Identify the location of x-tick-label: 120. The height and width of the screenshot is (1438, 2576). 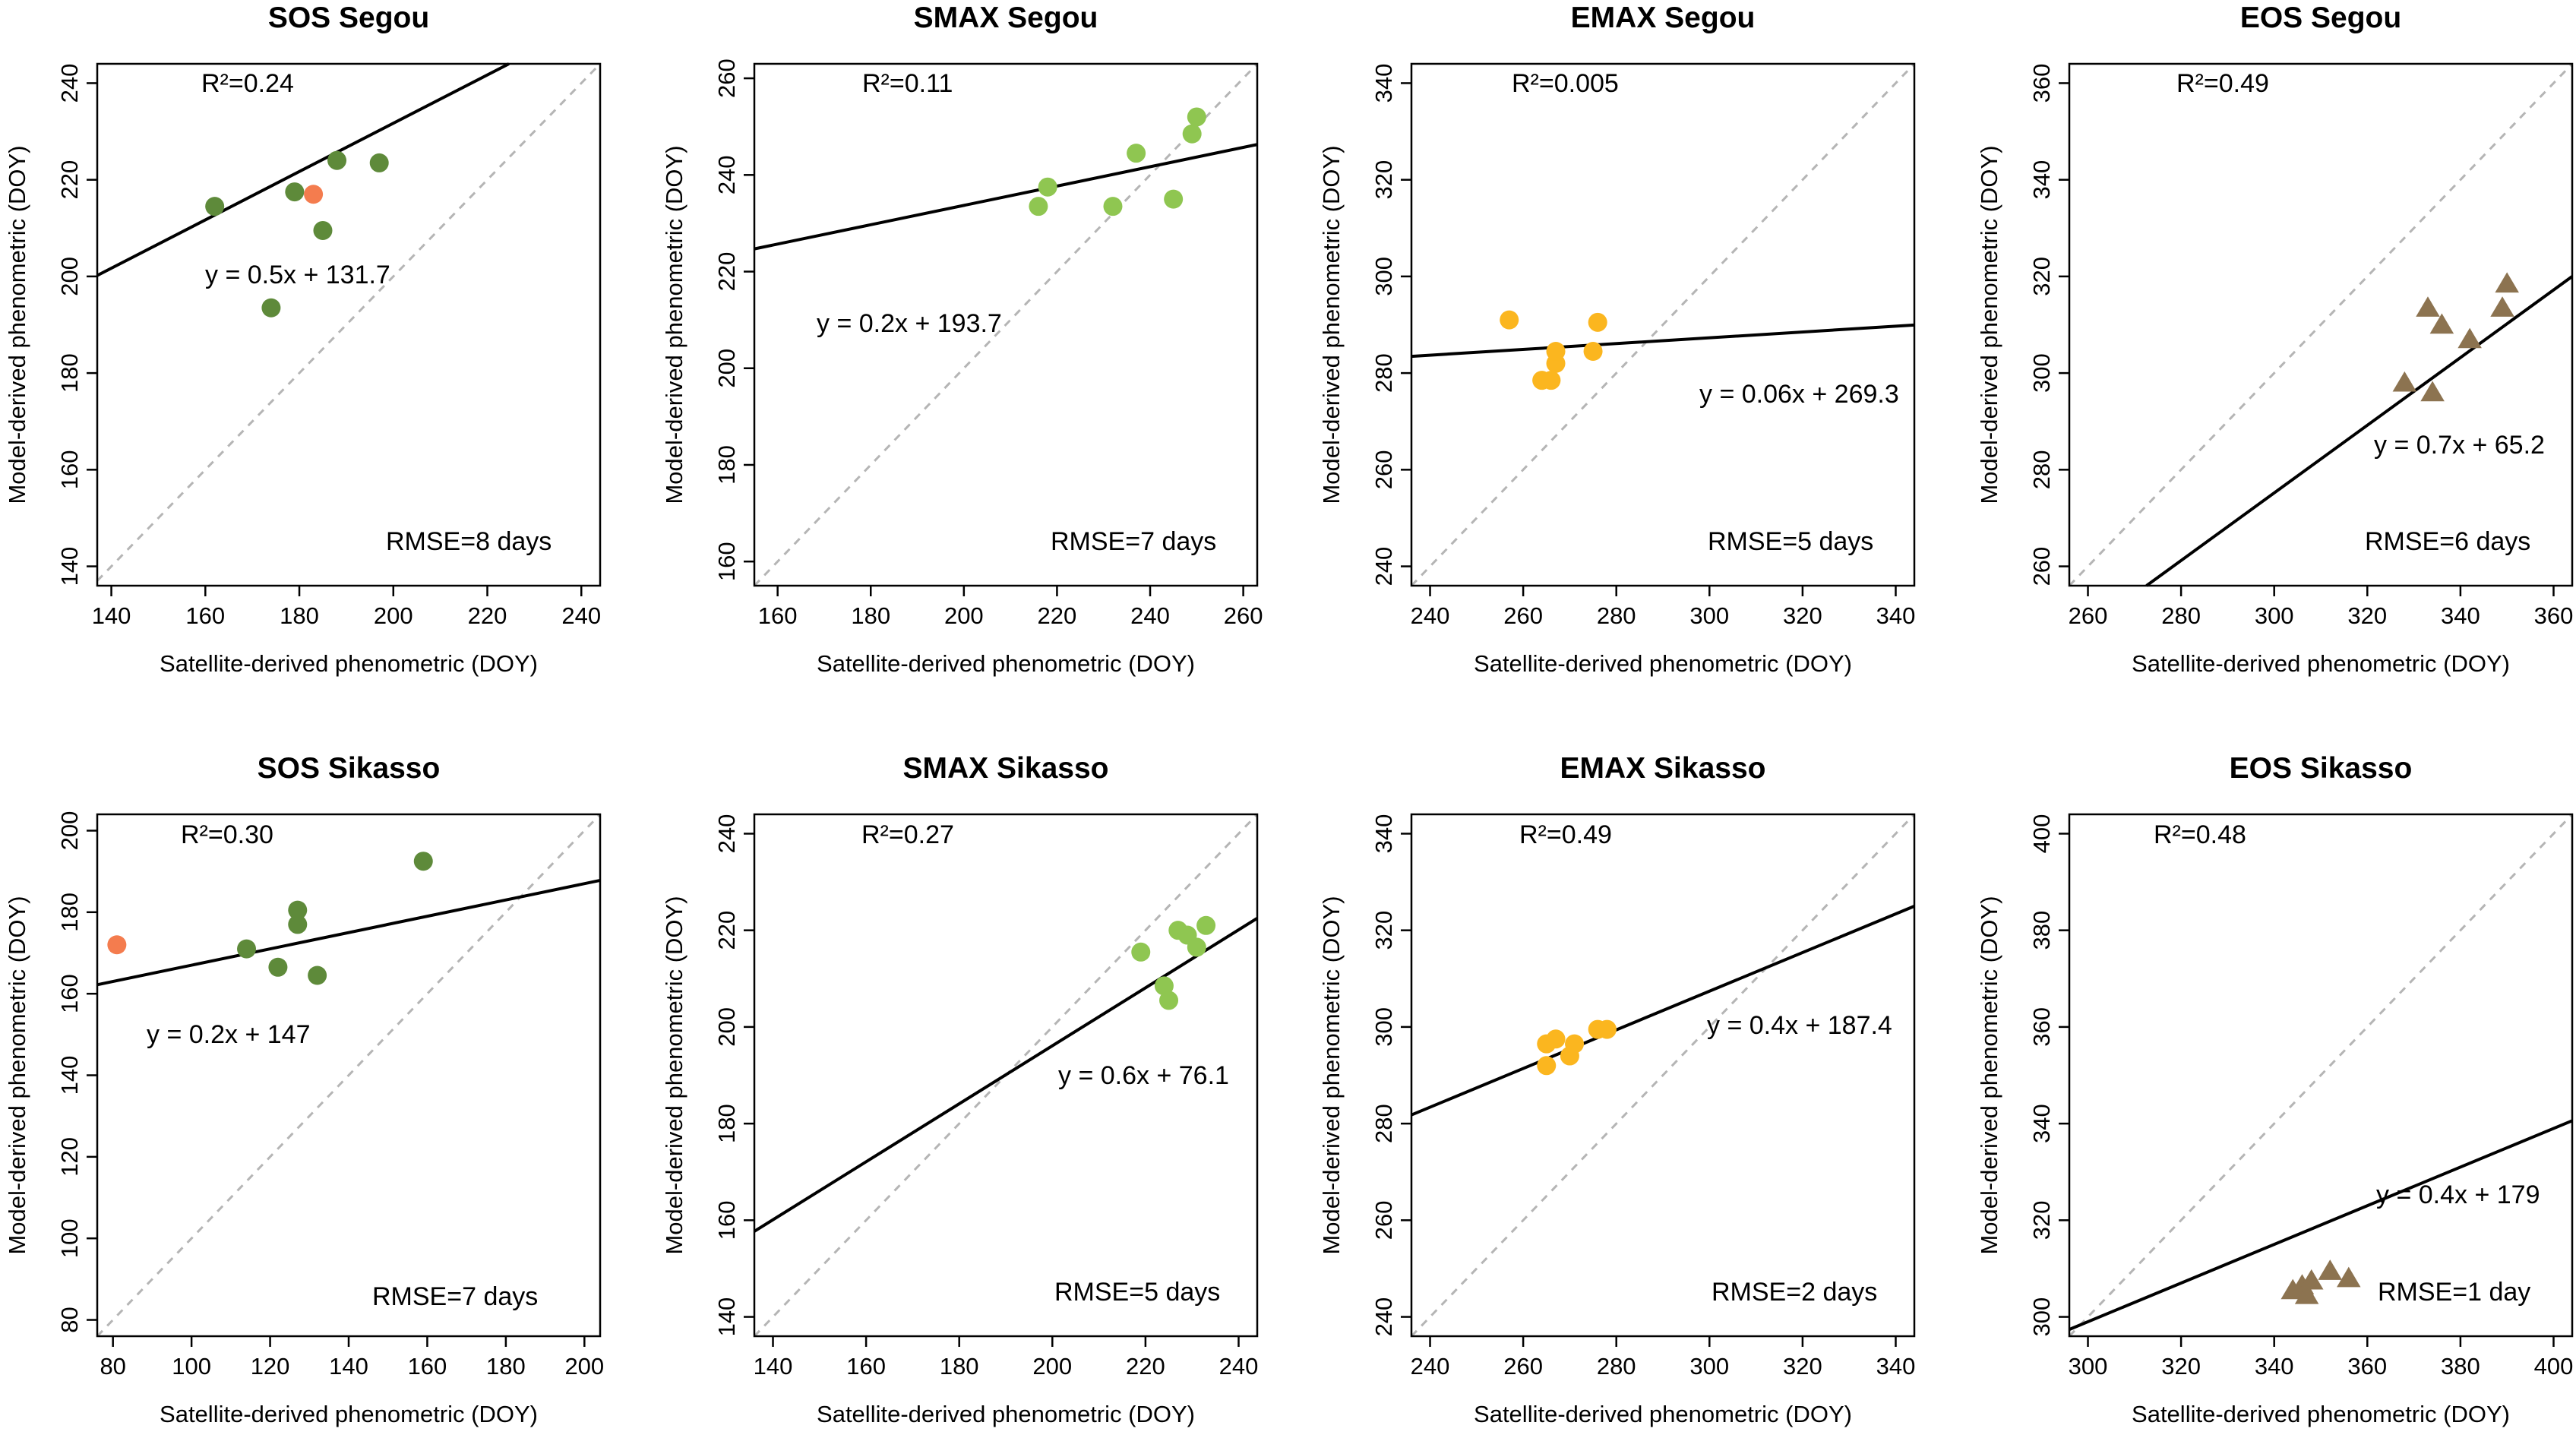
(270, 1366).